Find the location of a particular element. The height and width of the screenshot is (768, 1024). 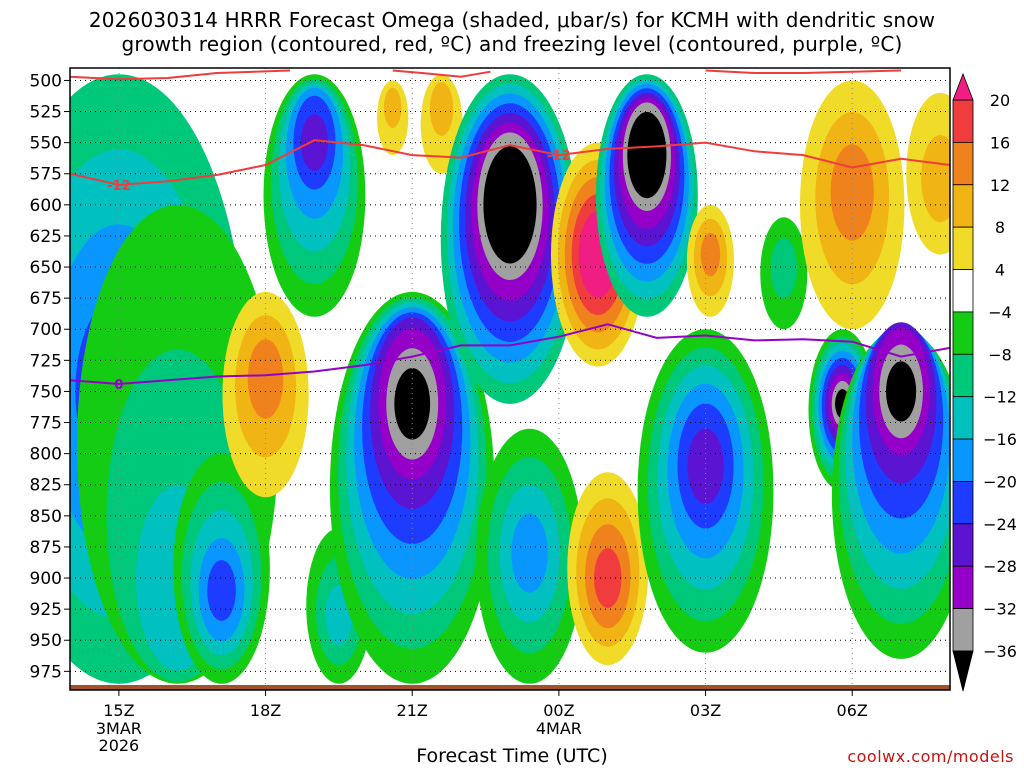

x-tick-sublabel: 4MAR is located at coordinates (559, 728).